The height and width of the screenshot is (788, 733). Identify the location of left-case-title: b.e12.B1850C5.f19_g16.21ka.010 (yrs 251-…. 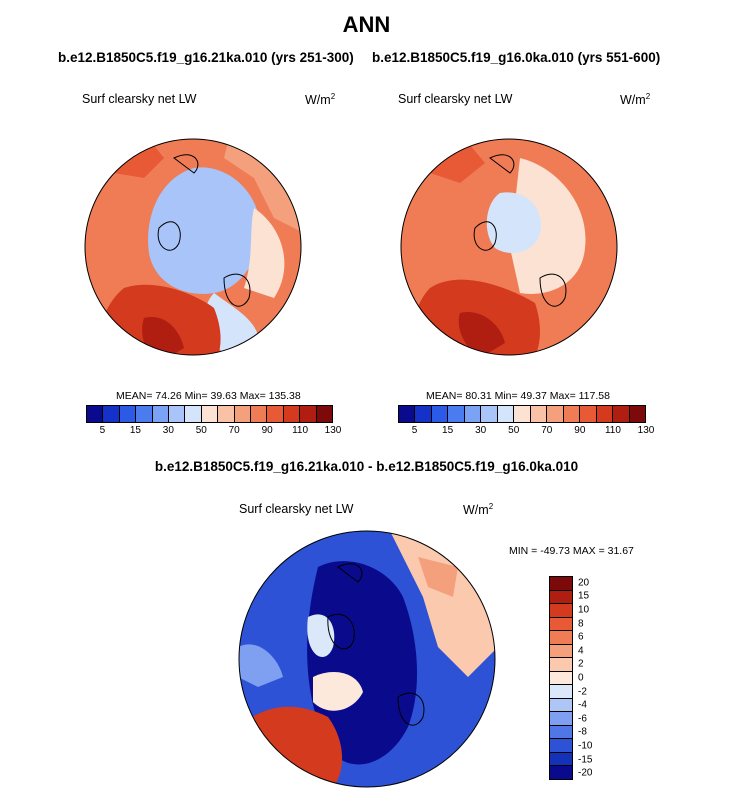
(206, 57).